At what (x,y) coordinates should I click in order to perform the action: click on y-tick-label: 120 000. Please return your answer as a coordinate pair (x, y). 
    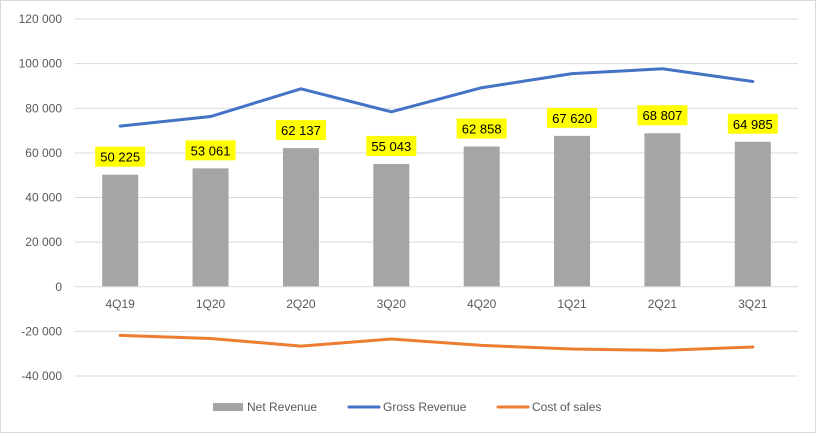
    Looking at the image, I should click on (41, 19).